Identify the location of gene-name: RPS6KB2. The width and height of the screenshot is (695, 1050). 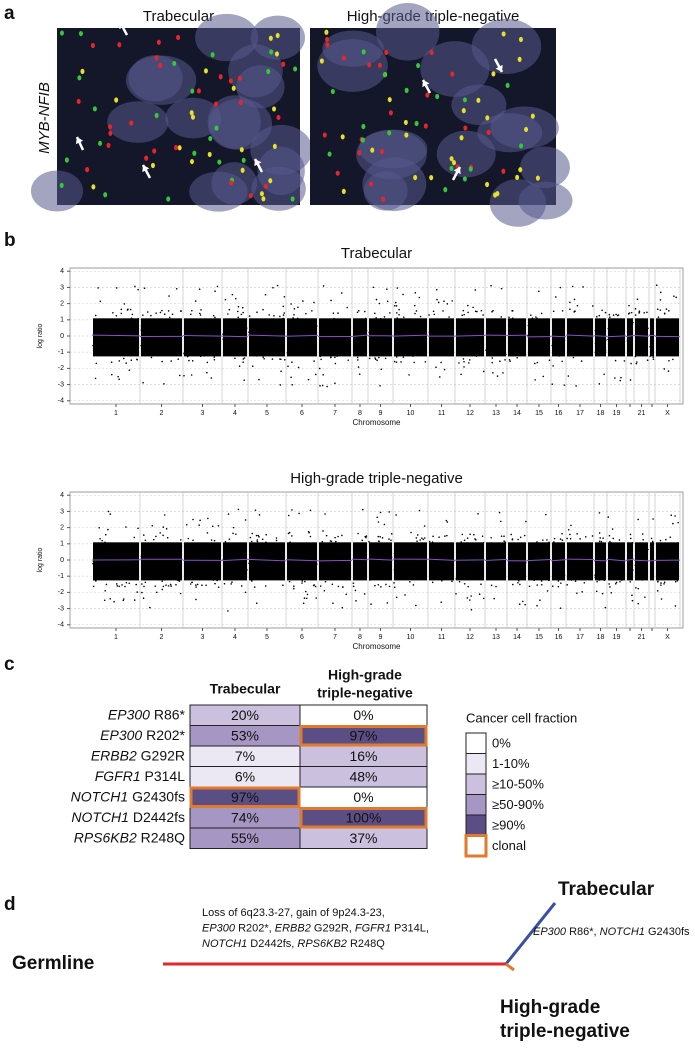
(105, 837).